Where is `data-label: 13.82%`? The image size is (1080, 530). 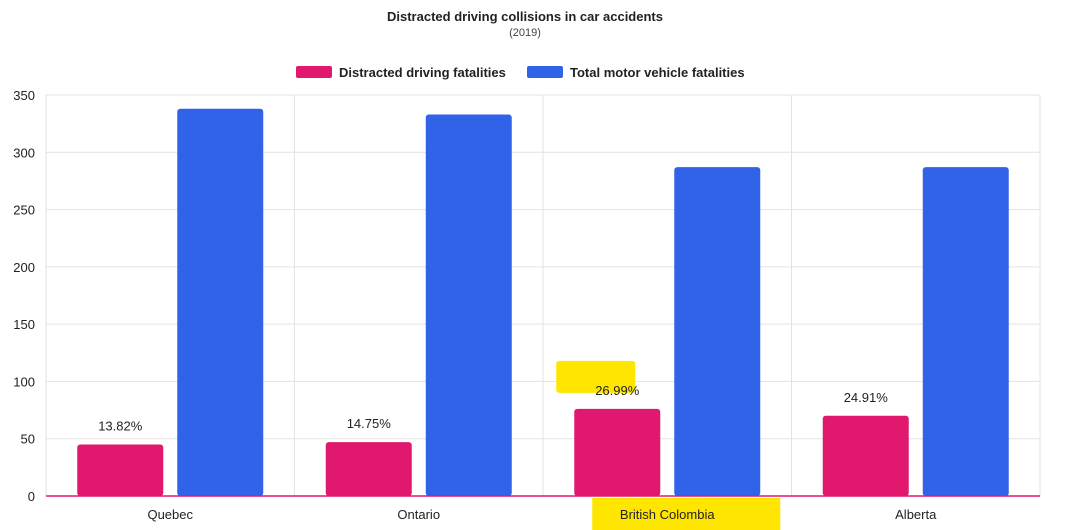 data-label: 13.82% is located at coordinates (120, 425).